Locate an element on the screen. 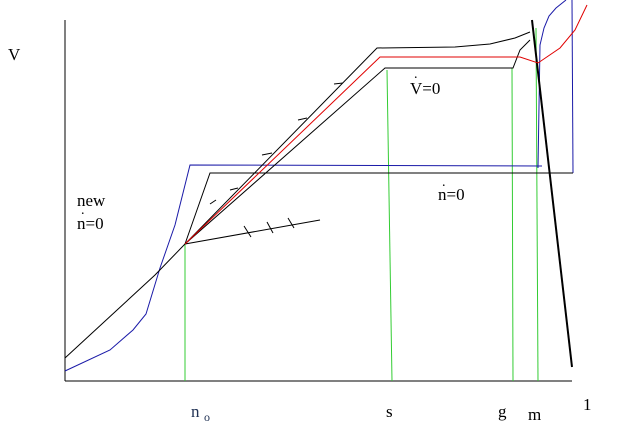 Image resolution: width=627 pixels, height=441 pixels. v-dot-zero-label: V=0 is located at coordinates (425, 88).